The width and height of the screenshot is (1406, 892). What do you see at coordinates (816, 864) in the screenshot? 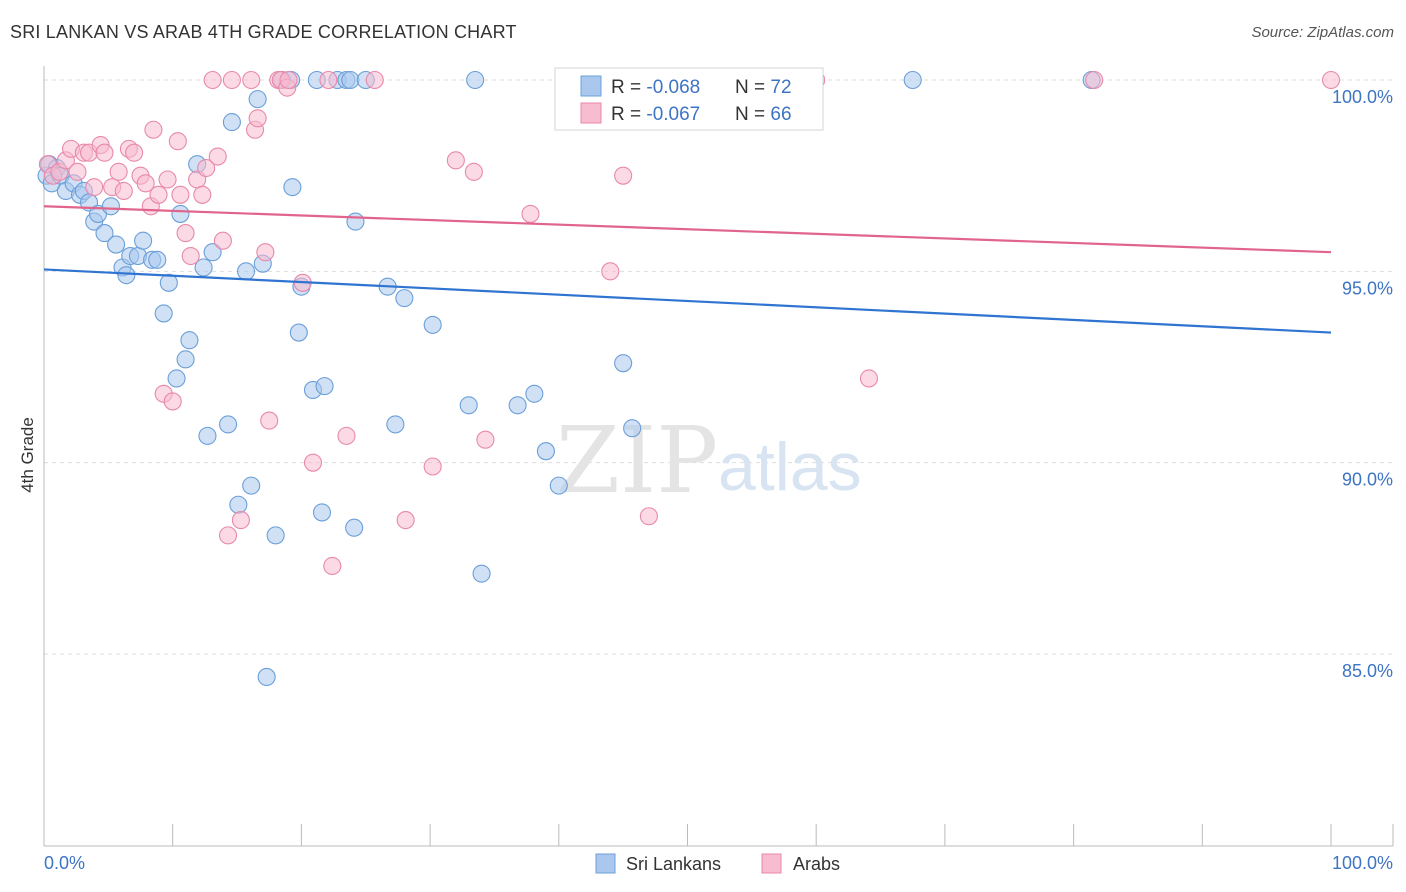
I see `bottom-legend-label-arabs: Arabs` at bounding box center [816, 864].